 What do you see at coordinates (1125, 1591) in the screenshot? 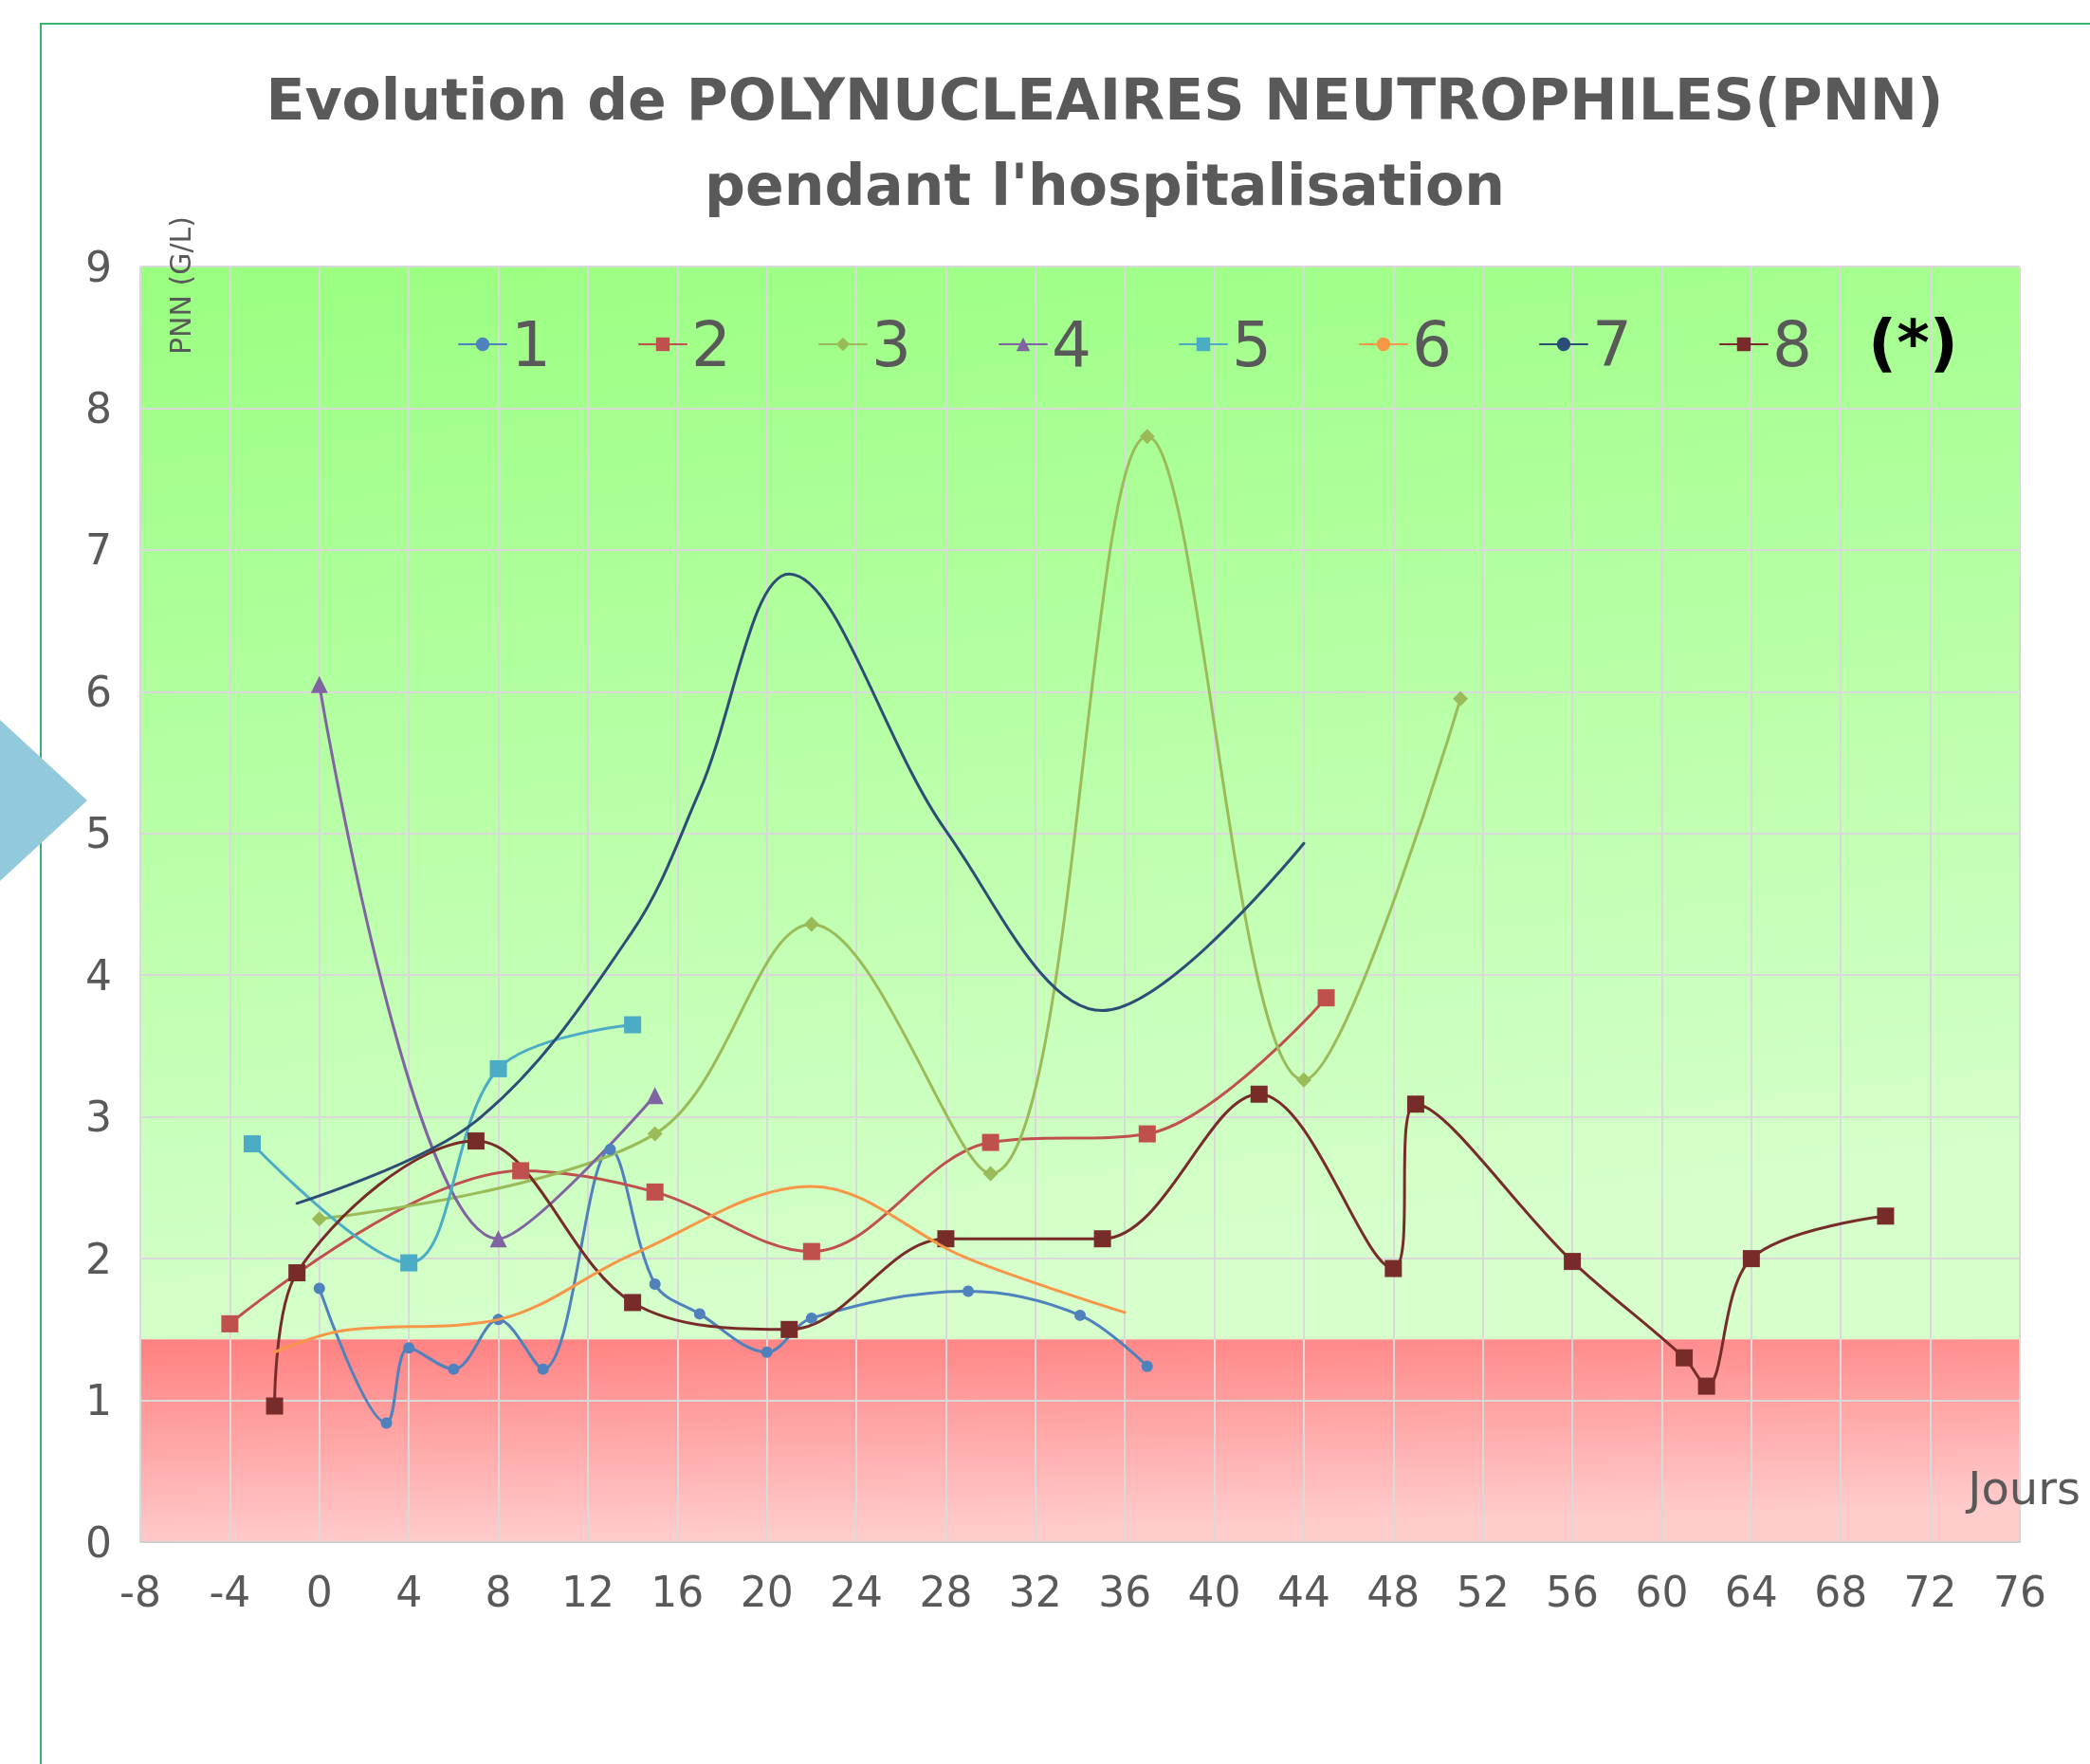
I see `x-tick-label: 36` at bounding box center [1125, 1591].